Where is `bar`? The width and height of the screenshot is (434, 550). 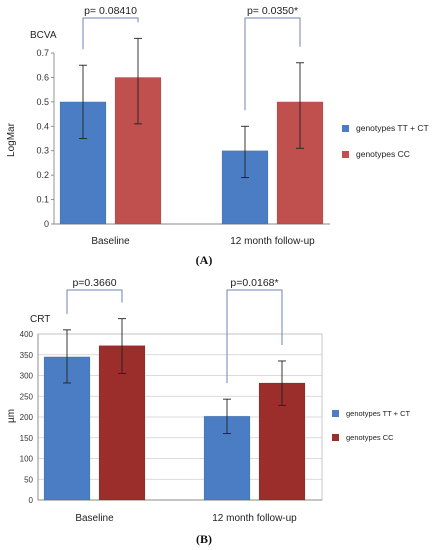
bar is located at coordinates (245, 187).